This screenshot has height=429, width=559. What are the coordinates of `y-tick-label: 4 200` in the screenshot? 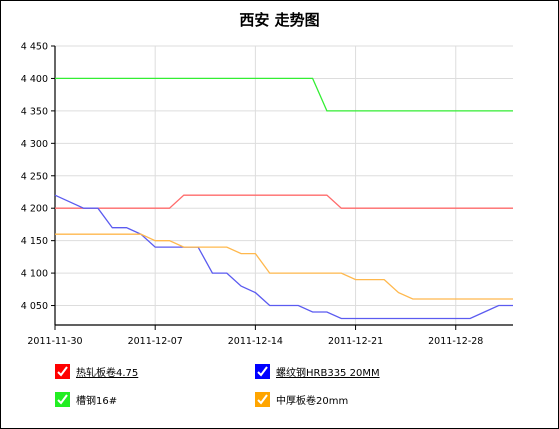 It's located at (34, 209).